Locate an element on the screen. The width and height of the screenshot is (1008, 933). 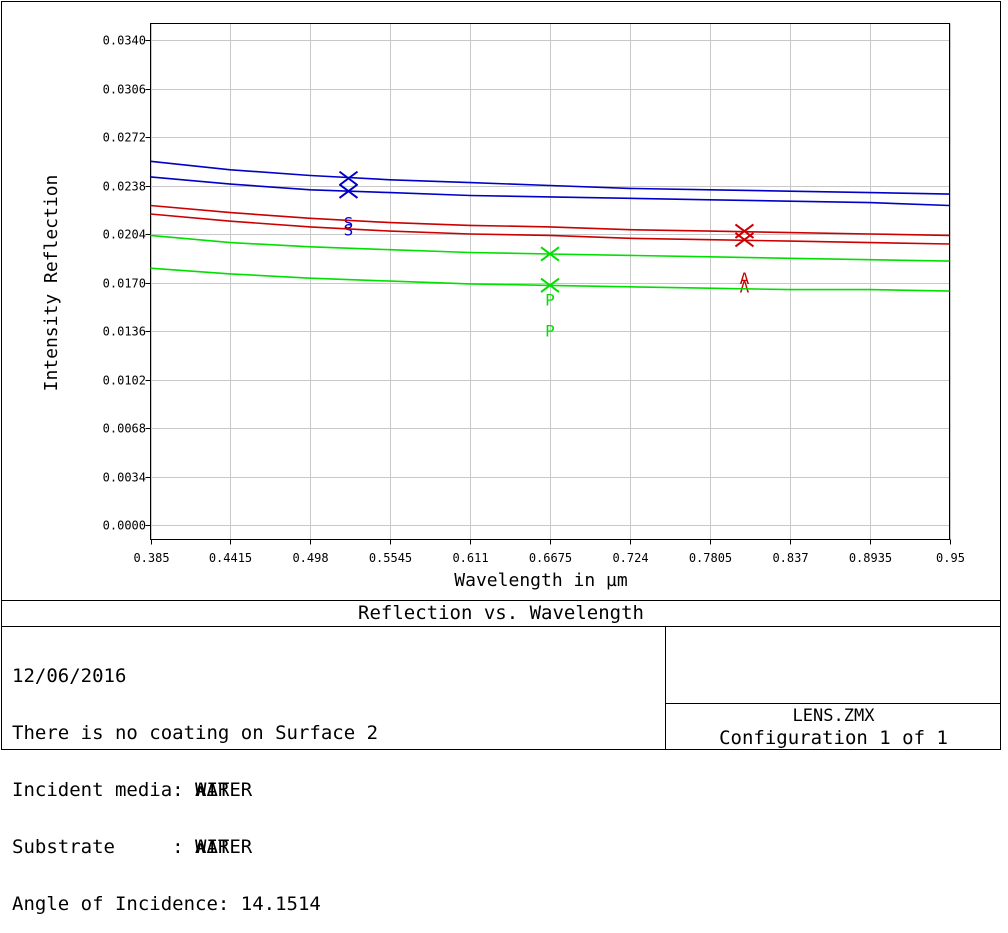
x-tick-label: 0.837 is located at coordinates (790, 558).